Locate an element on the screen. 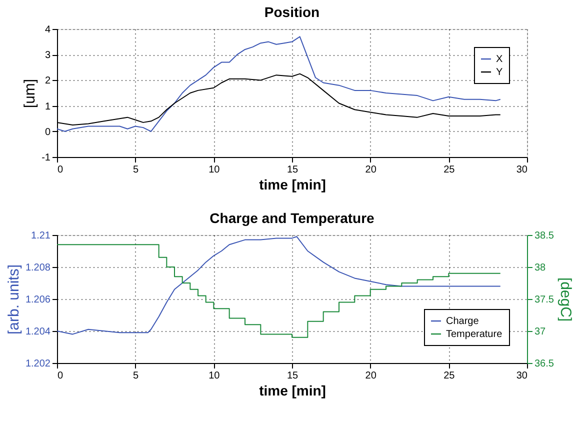  y-tick-label: 1.202 is located at coordinates (38, 364).